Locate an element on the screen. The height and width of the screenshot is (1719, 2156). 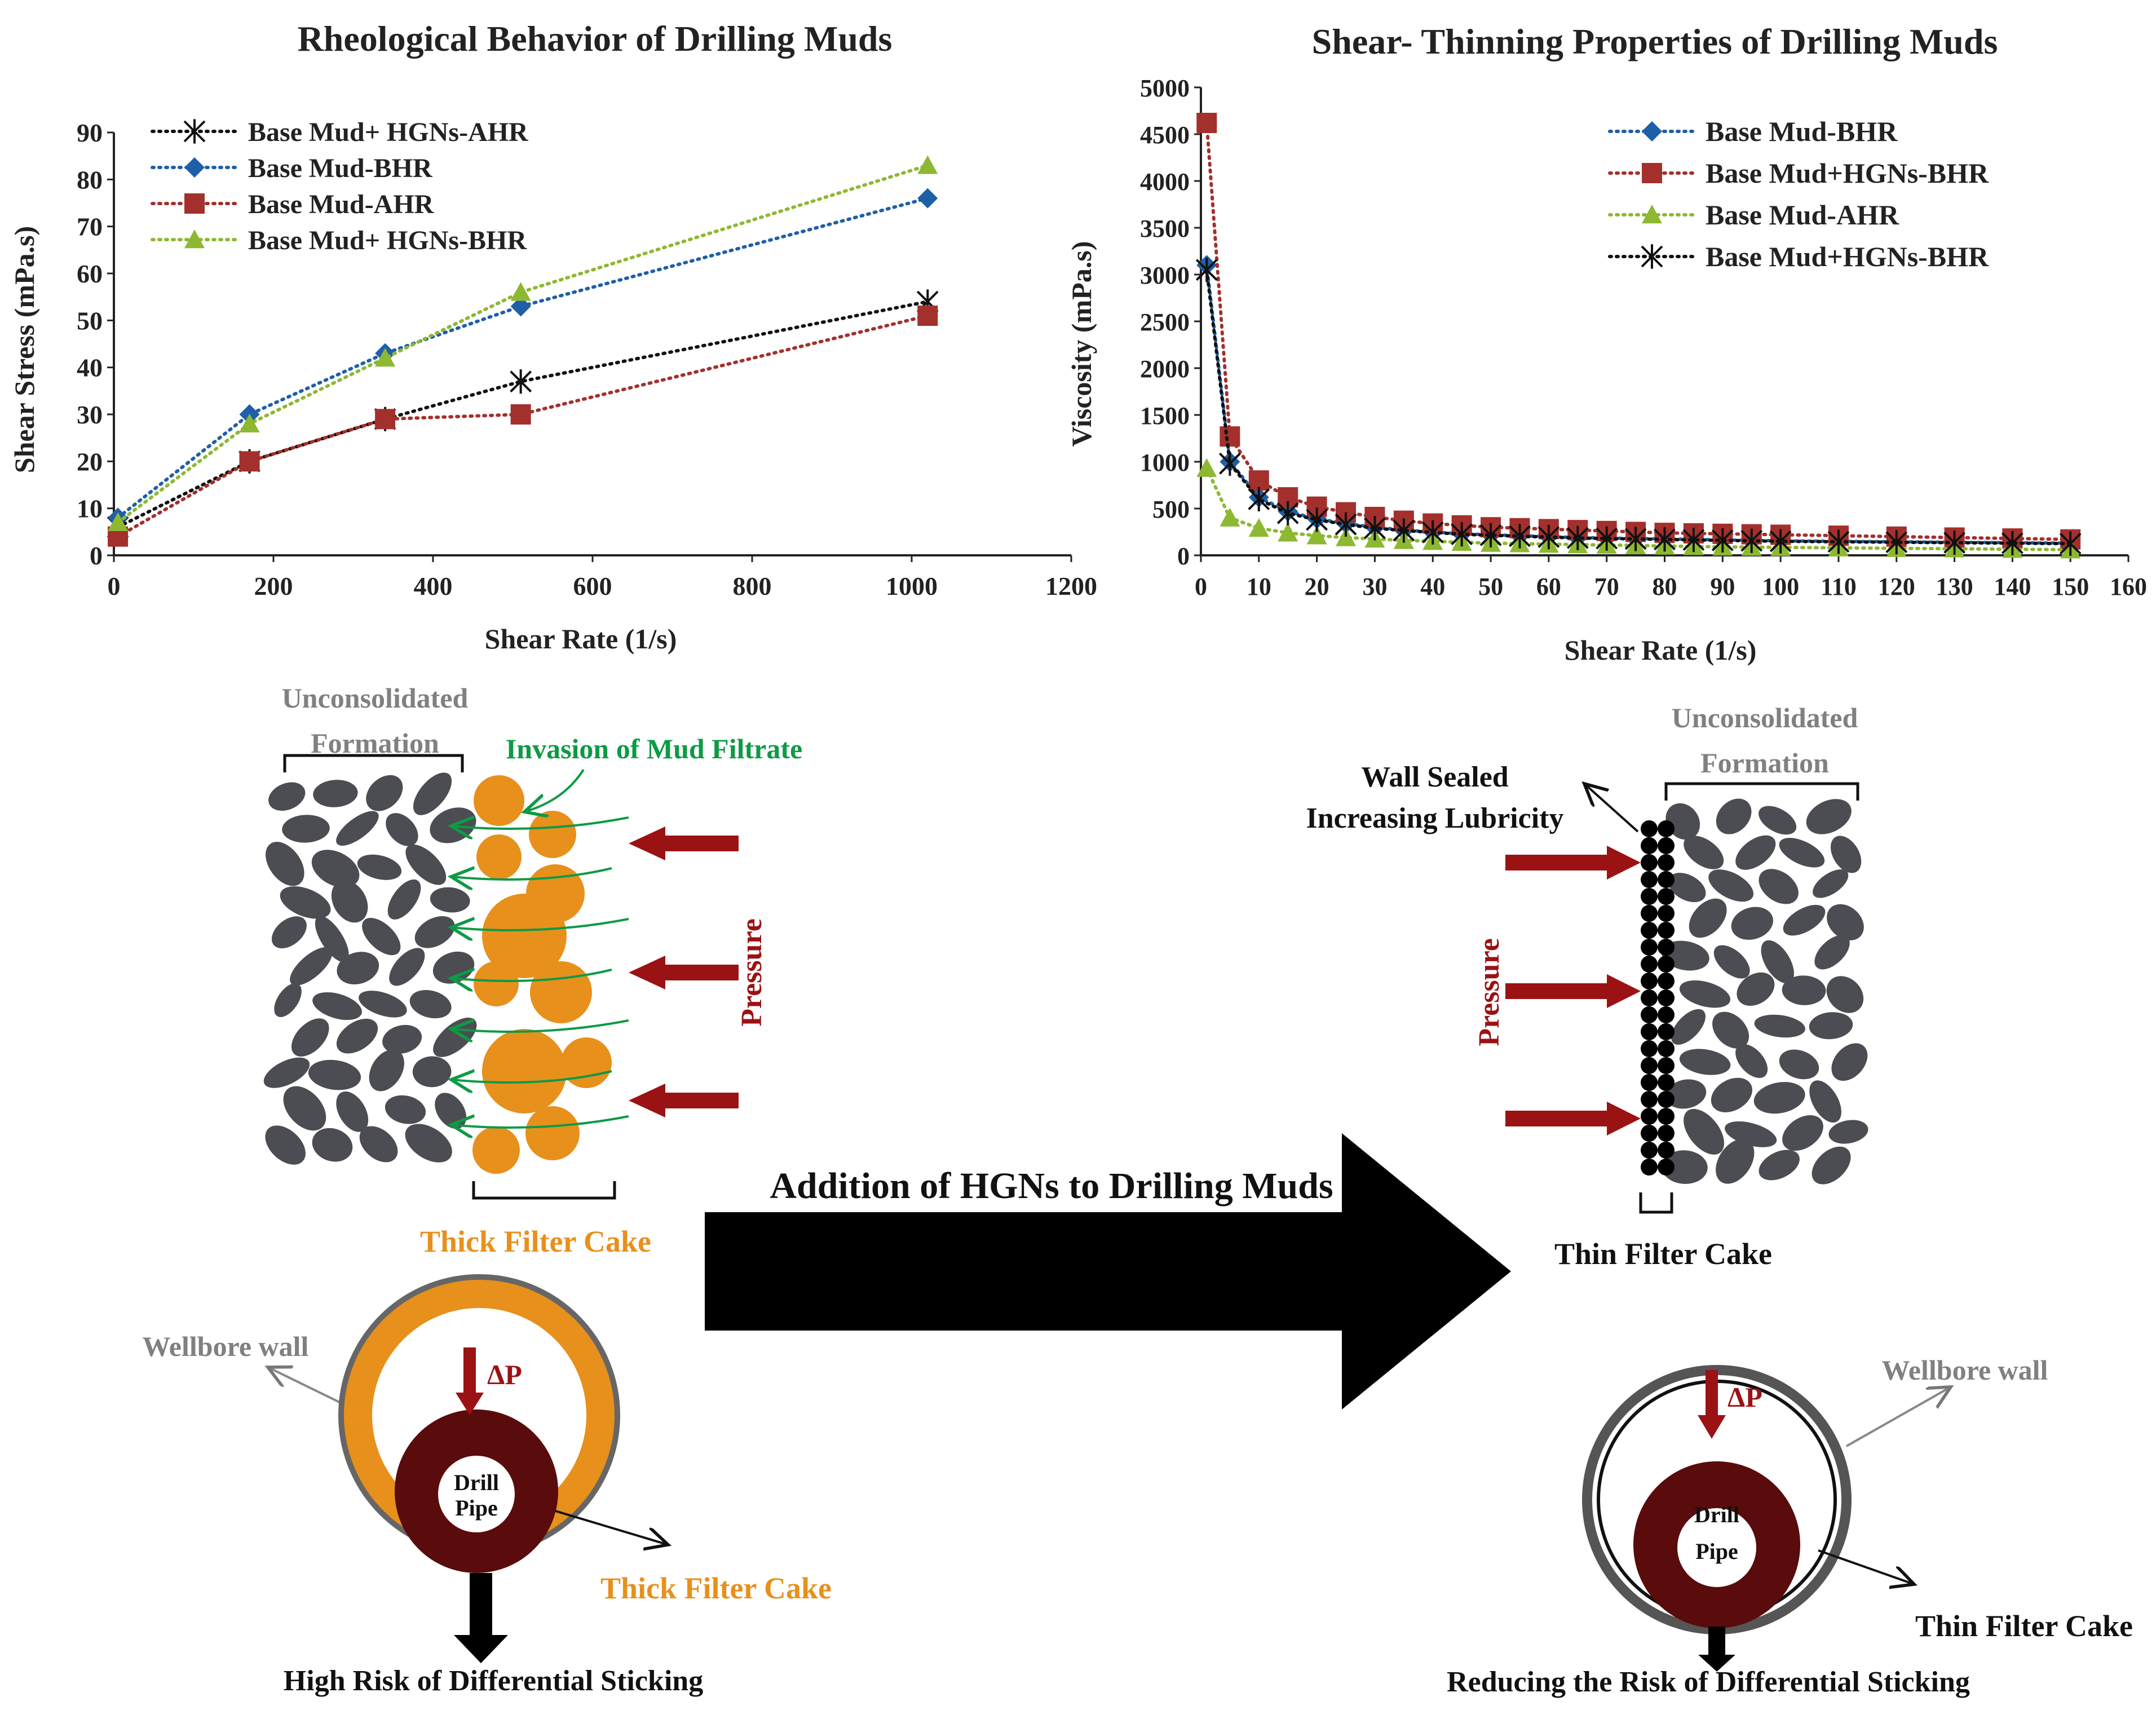
lubricity-pointer-arrow is located at coordinates (1611, 808).